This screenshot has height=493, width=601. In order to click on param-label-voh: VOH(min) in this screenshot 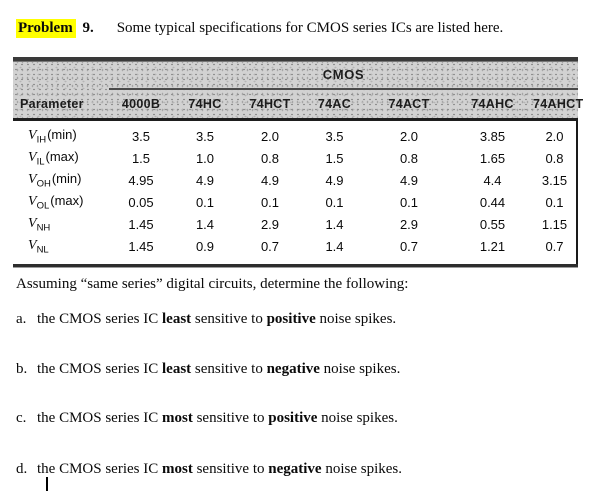, I will do `click(55, 180)`.